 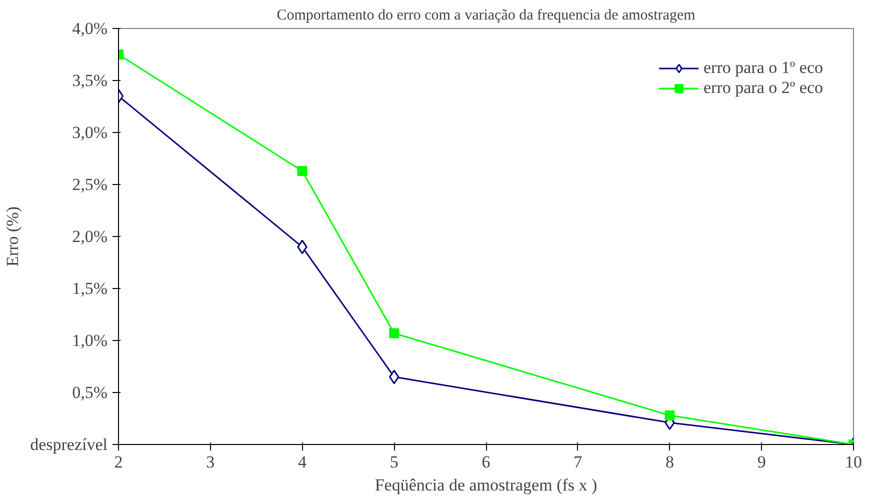 What do you see at coordinates (763, 68) in the screenshot?
I see `legend-label: erro para o 1º eco` at bounding box center [763, 68].